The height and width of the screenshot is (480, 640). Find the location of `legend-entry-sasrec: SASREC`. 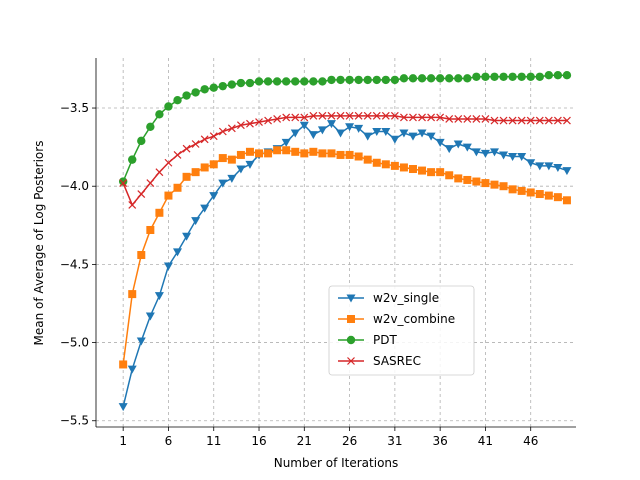

legend-entry-sasrec: SASREC is located at coordinates (379, 361).